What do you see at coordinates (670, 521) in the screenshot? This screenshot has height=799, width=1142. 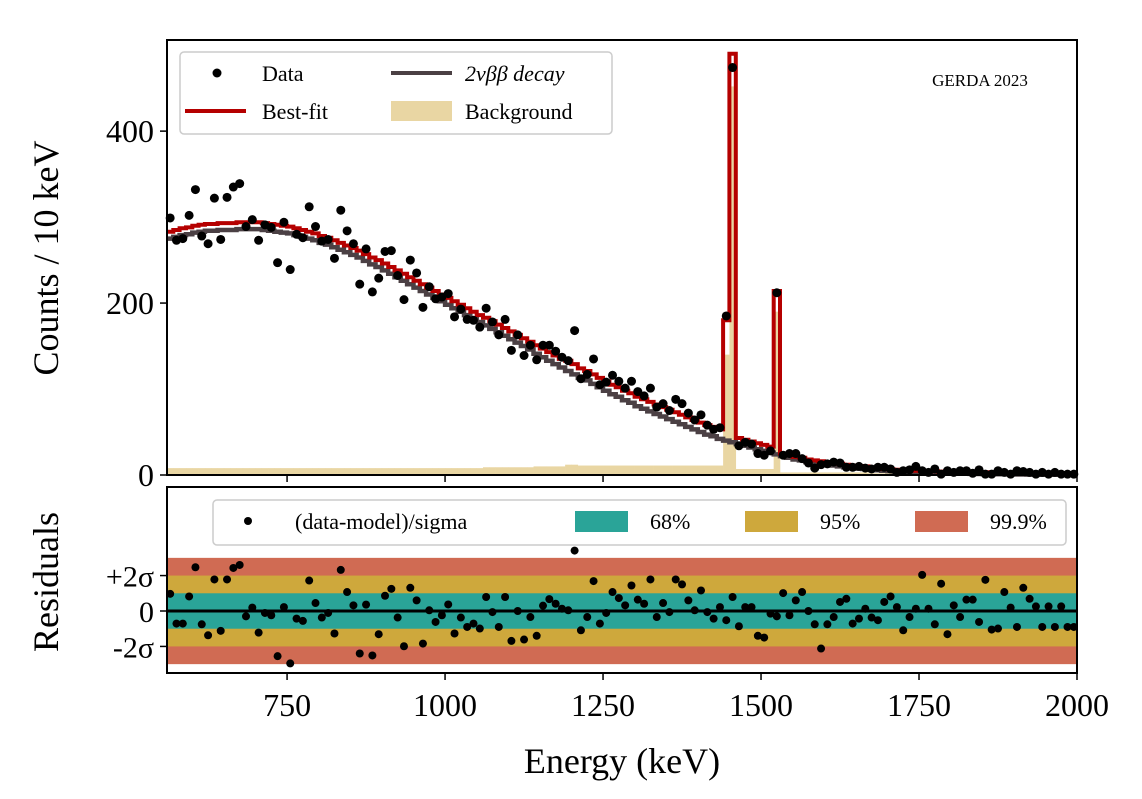 I see `legend-68-label: 68%` at bounding box center [670, 521].